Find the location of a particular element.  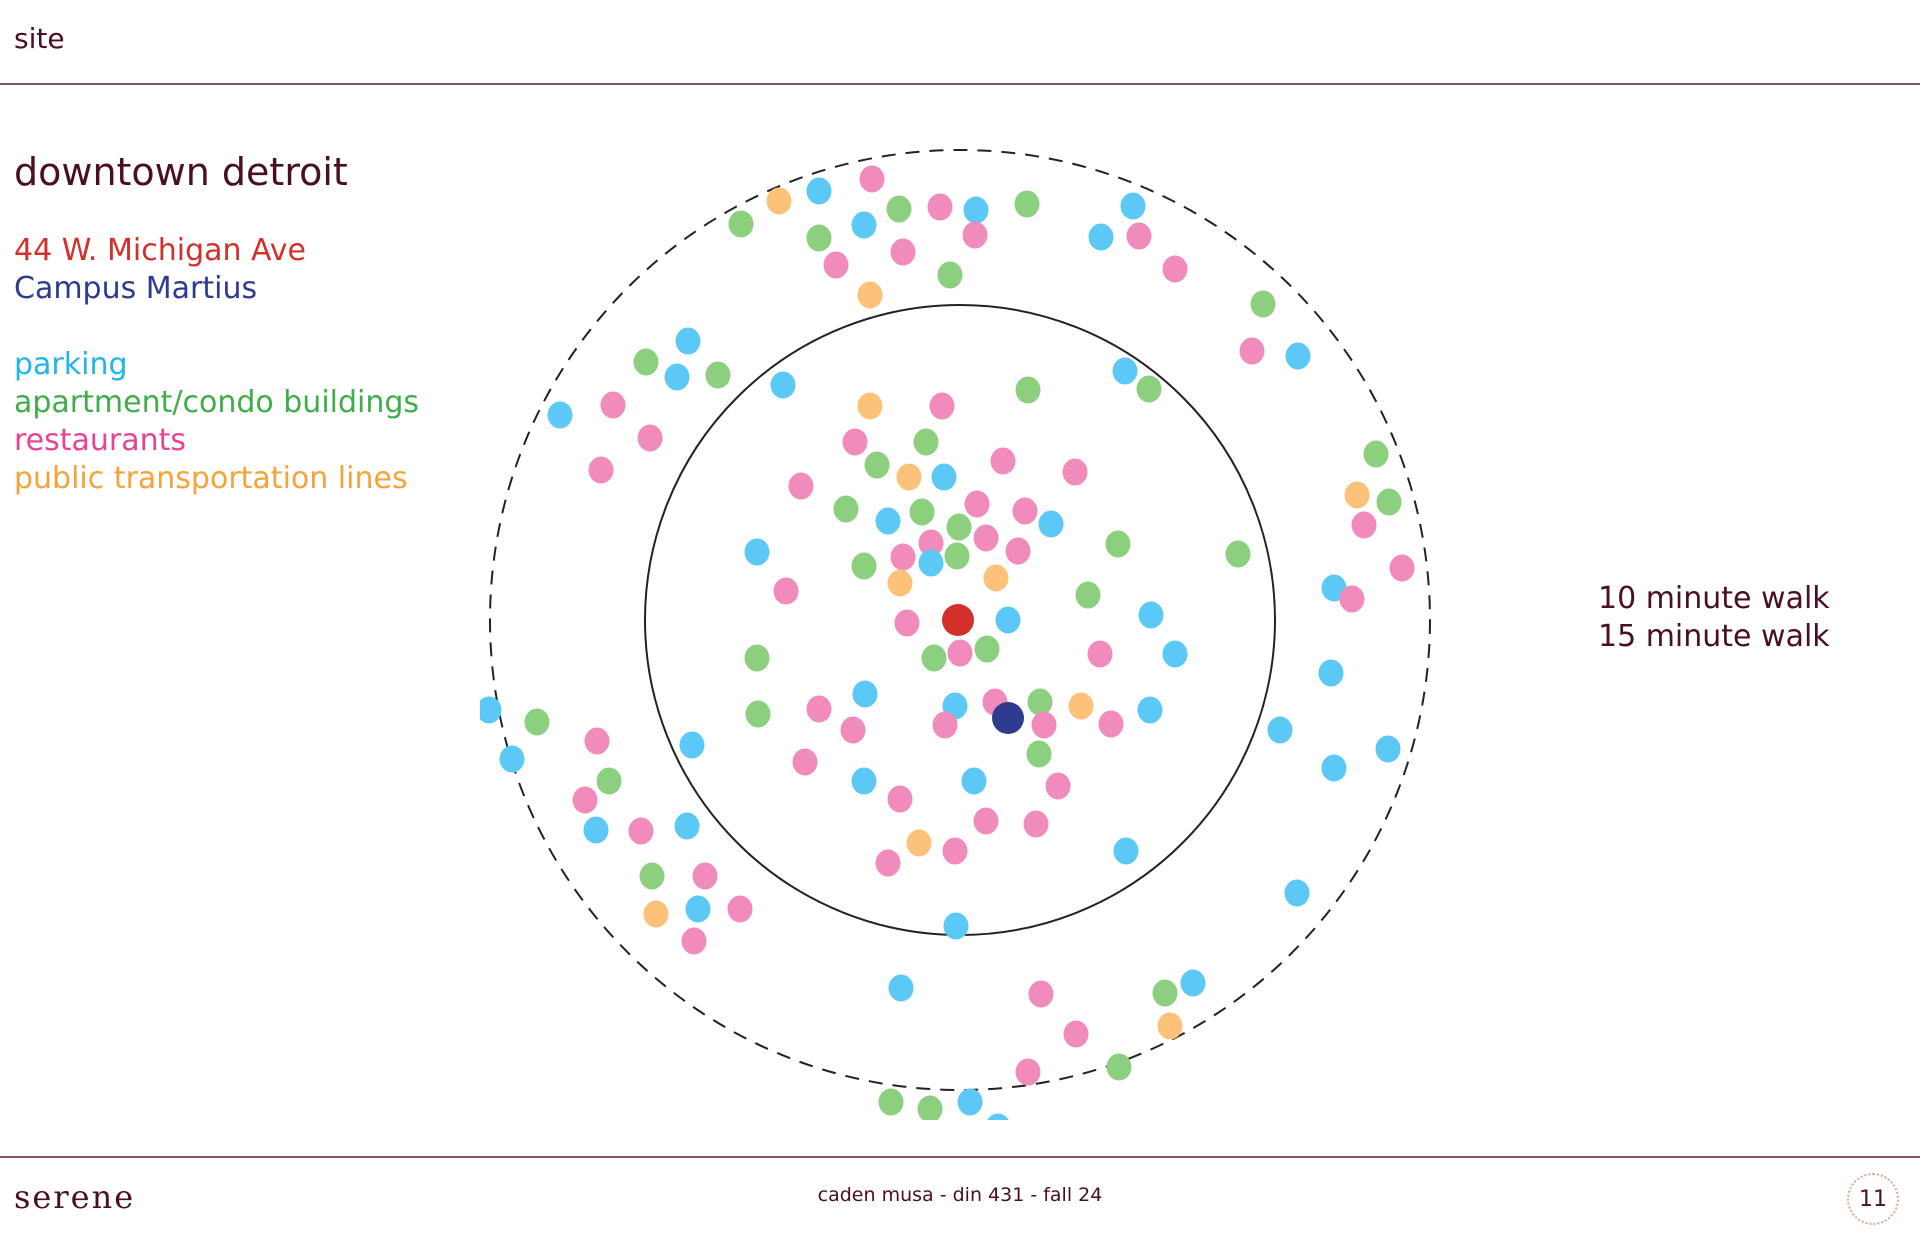

site-marker-dot is located at coordinates (958, 620).